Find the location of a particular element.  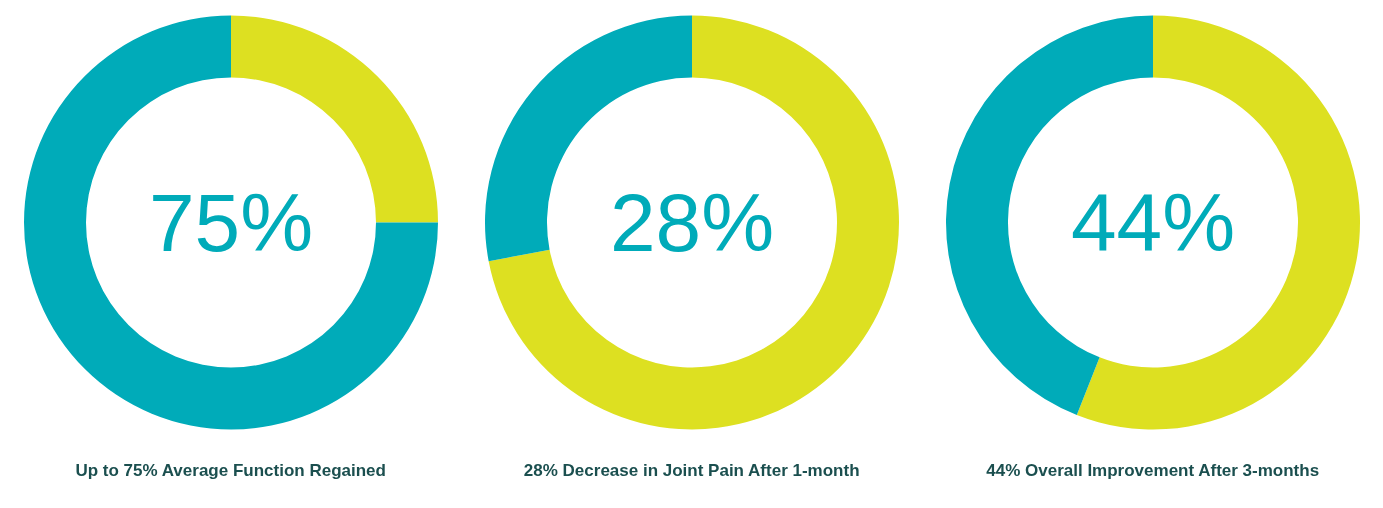

text: 28% is located at coordinates (692, 222).